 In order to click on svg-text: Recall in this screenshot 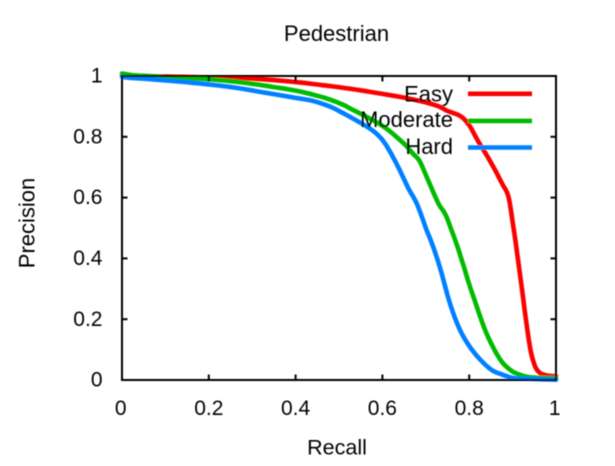, I will do `click(337, 447)`.